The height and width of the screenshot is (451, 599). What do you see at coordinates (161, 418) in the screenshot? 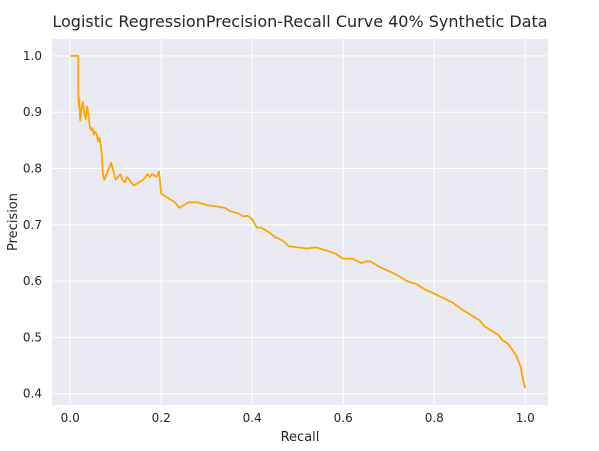
I see `x-tick-label: 0.2` at bounding box center [161, 418].